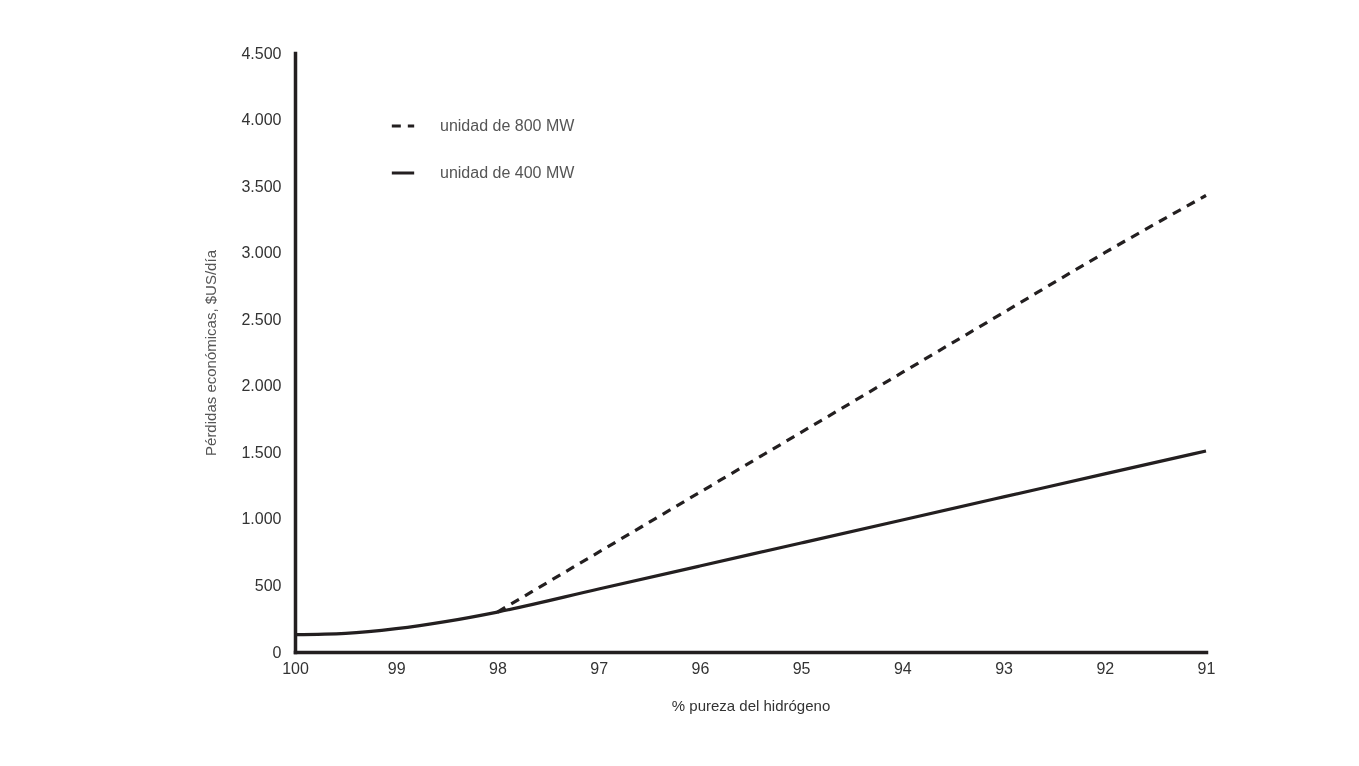  What do you see at coordinates (261, 319) in the screenshot?
I see `y-tick-label: 2.500` at bounding box center [261, 319].